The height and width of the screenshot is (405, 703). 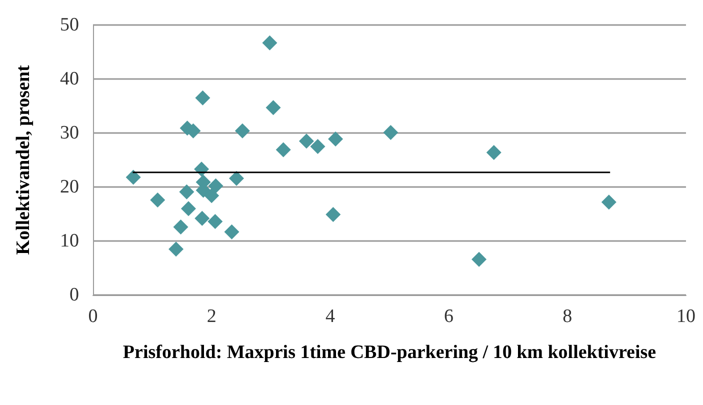 I want to click on x-tick-label: 0, so click(x=93, y=316).